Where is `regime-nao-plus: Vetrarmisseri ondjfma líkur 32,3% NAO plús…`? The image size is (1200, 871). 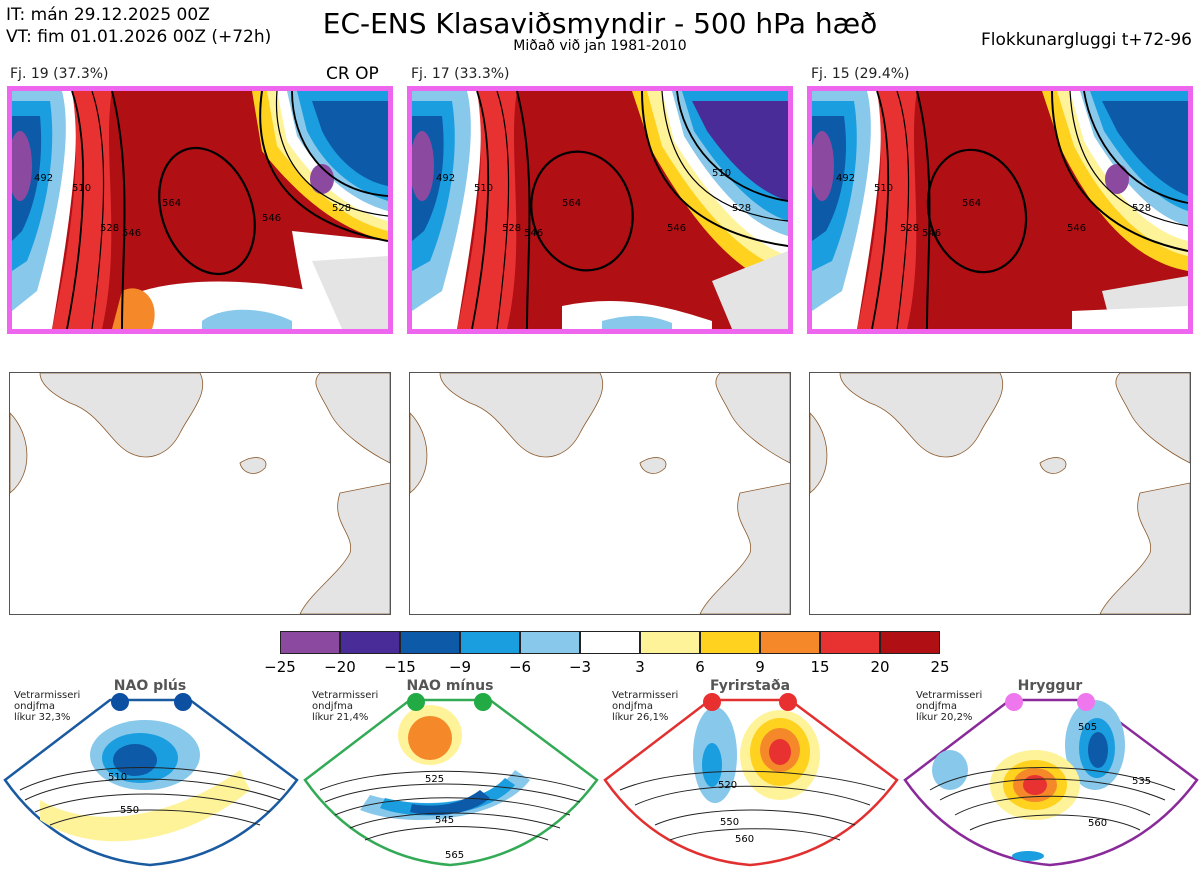 regime-nao-plus: Vetrarmisseri ondjfma líkur 32,3% NAO plús… is located at coordinates (150, 774).